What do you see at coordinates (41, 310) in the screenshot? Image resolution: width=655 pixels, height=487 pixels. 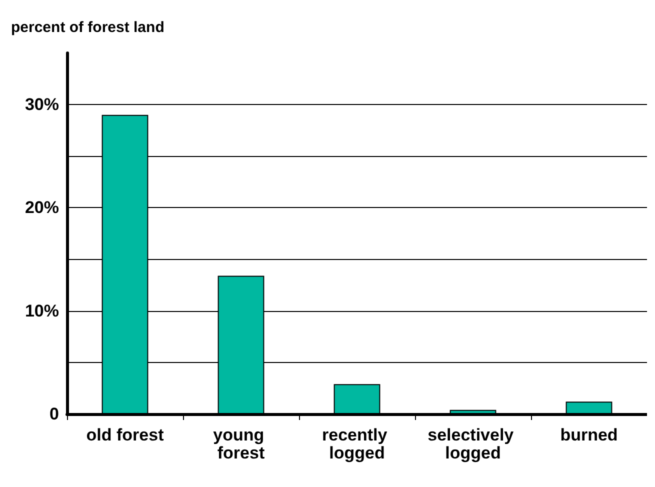 I see `y-tick-label: 10%` at bounding box center [41, 310].